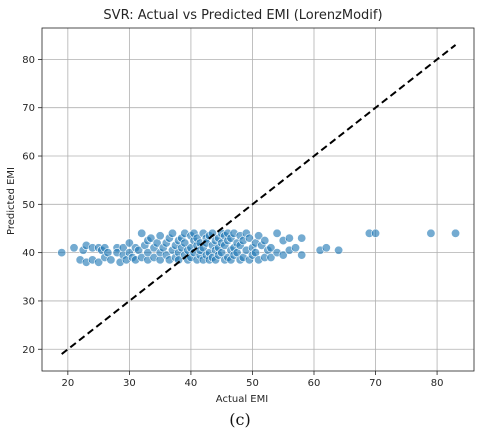 The width and height of the screenshot is (480, 435). Describe the element at coordinates (28, 301) in the screenshot. I see `y-tick-label: 30` at that location.